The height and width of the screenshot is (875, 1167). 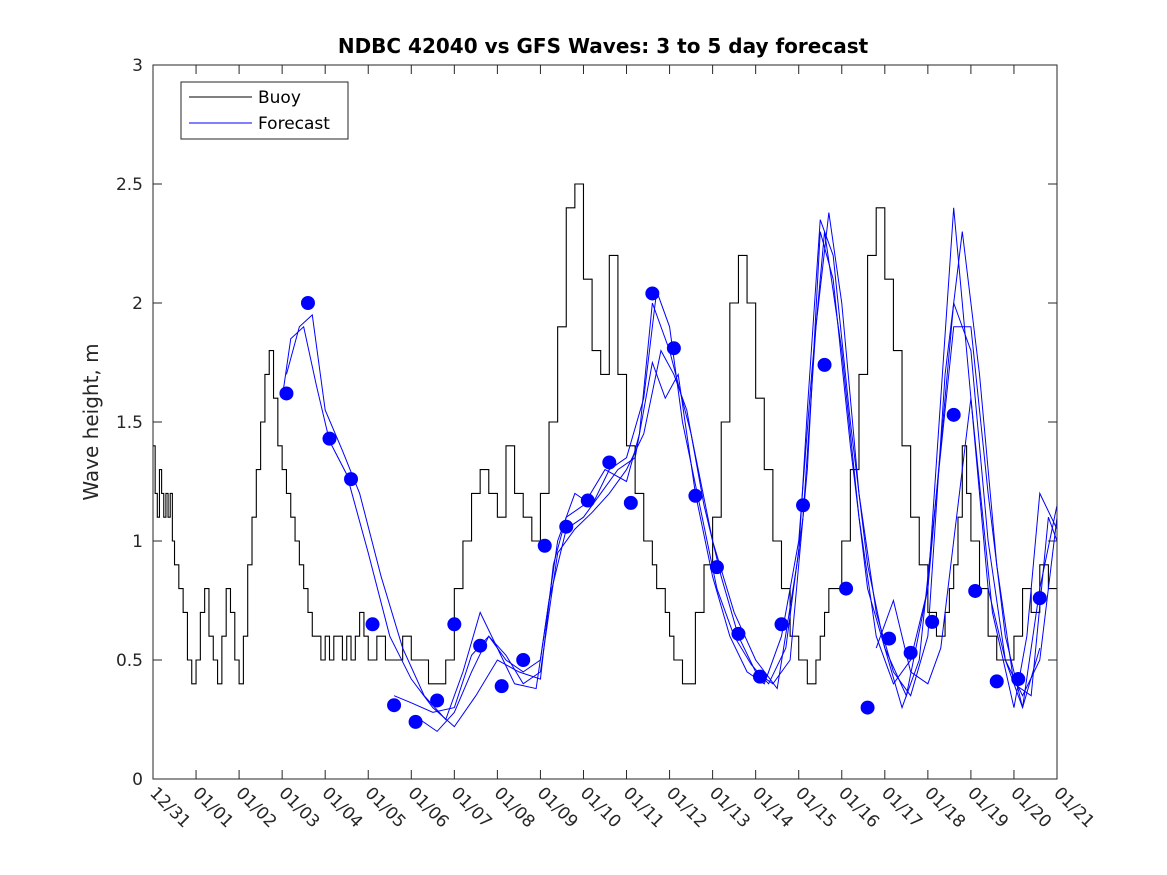 I want to click on y-tick-label: 2, so click(x=137, y=304).